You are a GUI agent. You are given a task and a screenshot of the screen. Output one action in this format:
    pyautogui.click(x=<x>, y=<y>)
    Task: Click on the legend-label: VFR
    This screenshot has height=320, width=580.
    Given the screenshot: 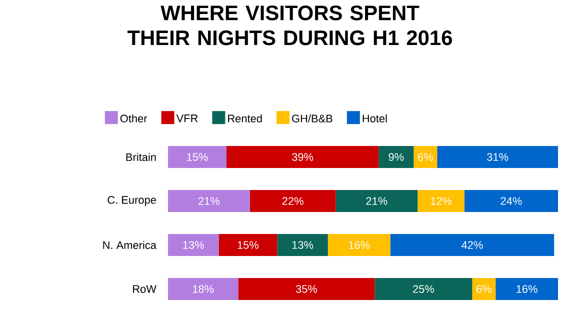 What is the action you would take?
    pyautogui.click(x=187, y=118)
    